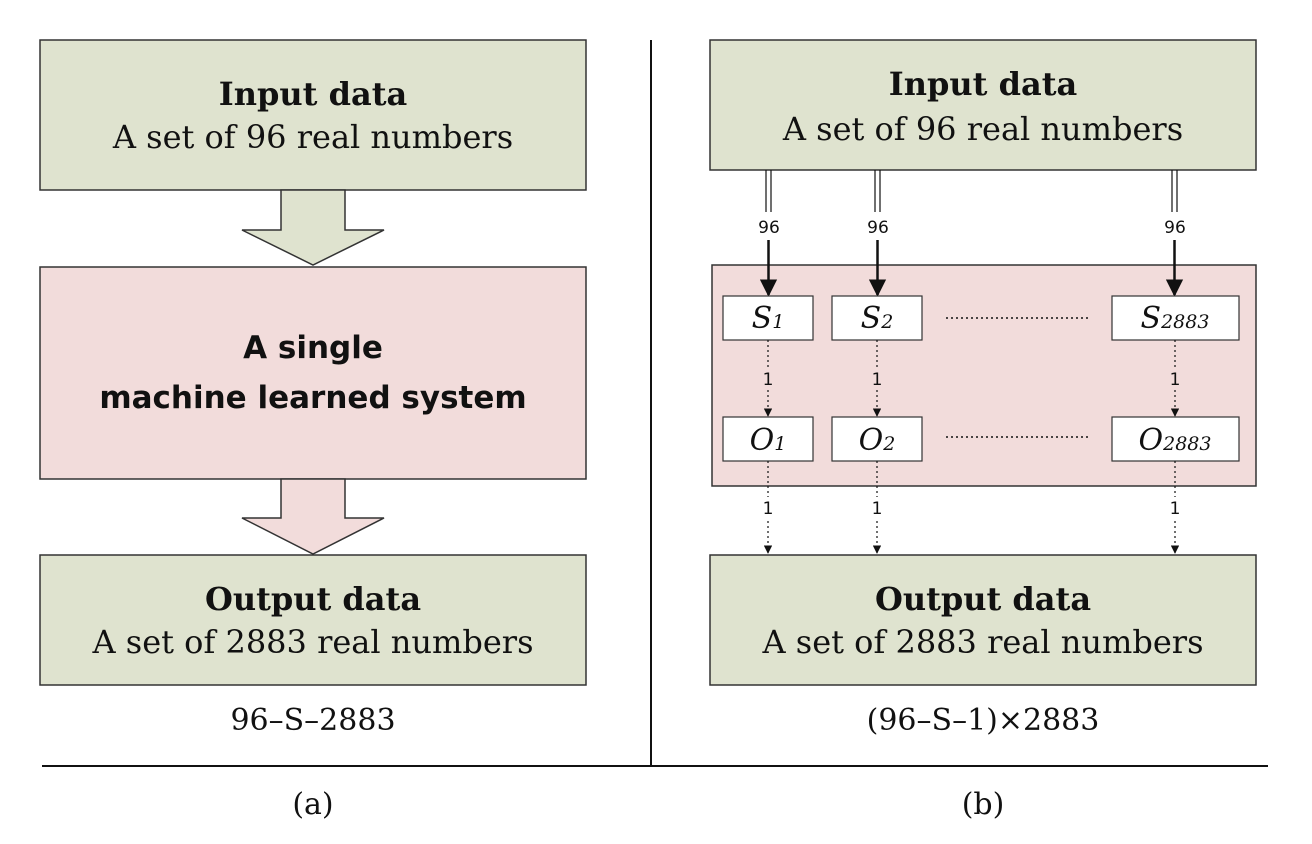  I want to click on panel-a-input-title: Input data, so click(313, 94).